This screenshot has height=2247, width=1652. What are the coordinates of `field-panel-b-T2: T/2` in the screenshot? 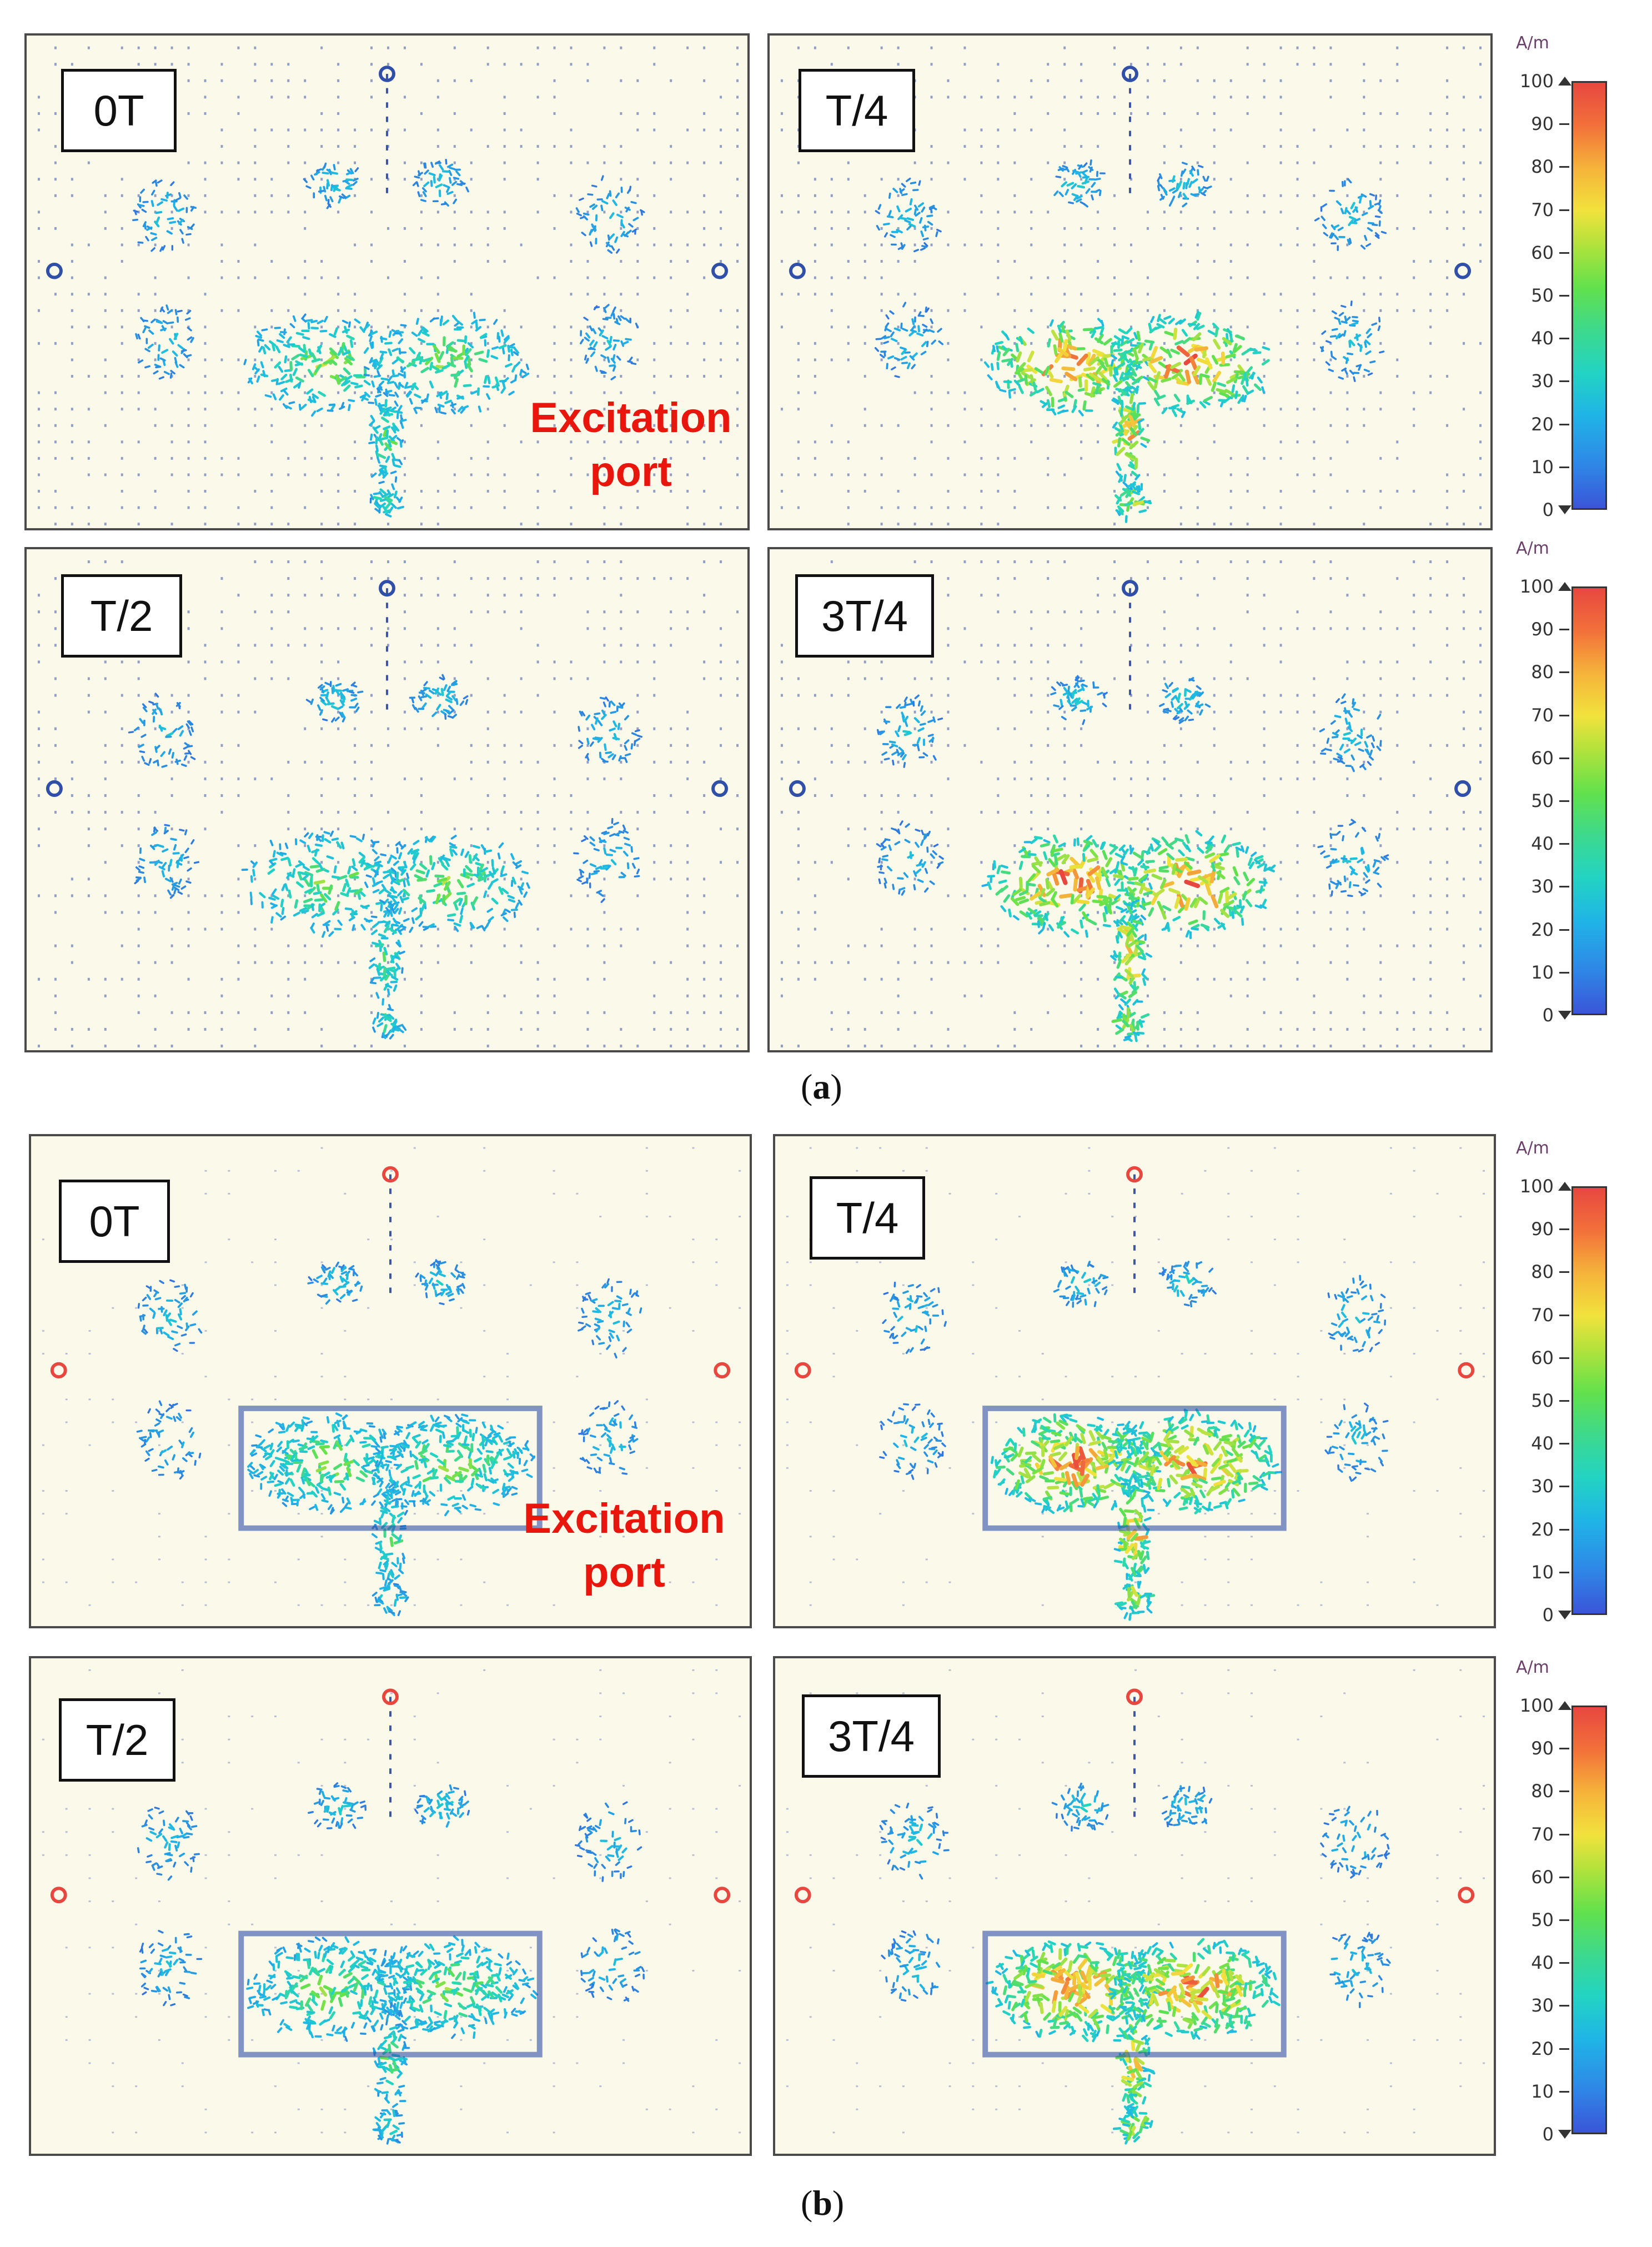 It's located at (391, 1906).